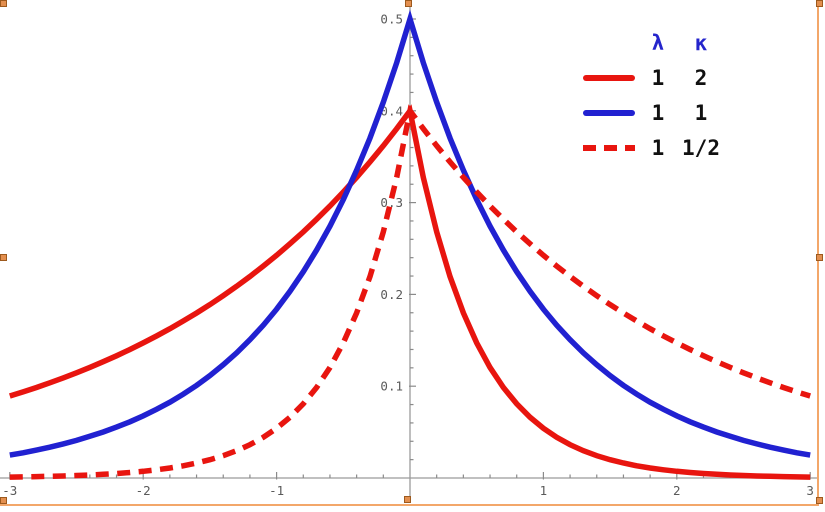 This screenshot has width=825, height=512. Describe the element at coordinates (409, 505) in the screenshot. I see `selection-frame-bottom` at that location.